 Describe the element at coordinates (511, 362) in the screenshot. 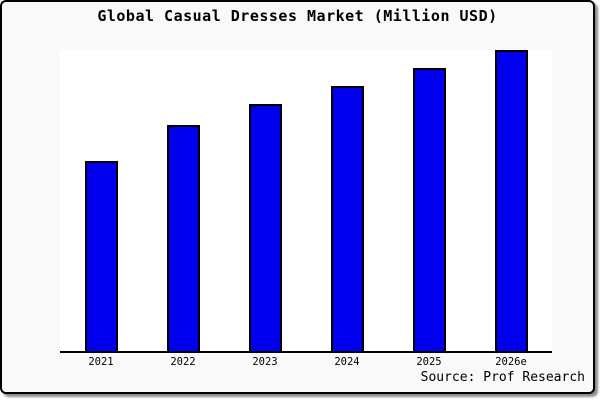

I see `tick-label-2026e: 2026e` at that location.